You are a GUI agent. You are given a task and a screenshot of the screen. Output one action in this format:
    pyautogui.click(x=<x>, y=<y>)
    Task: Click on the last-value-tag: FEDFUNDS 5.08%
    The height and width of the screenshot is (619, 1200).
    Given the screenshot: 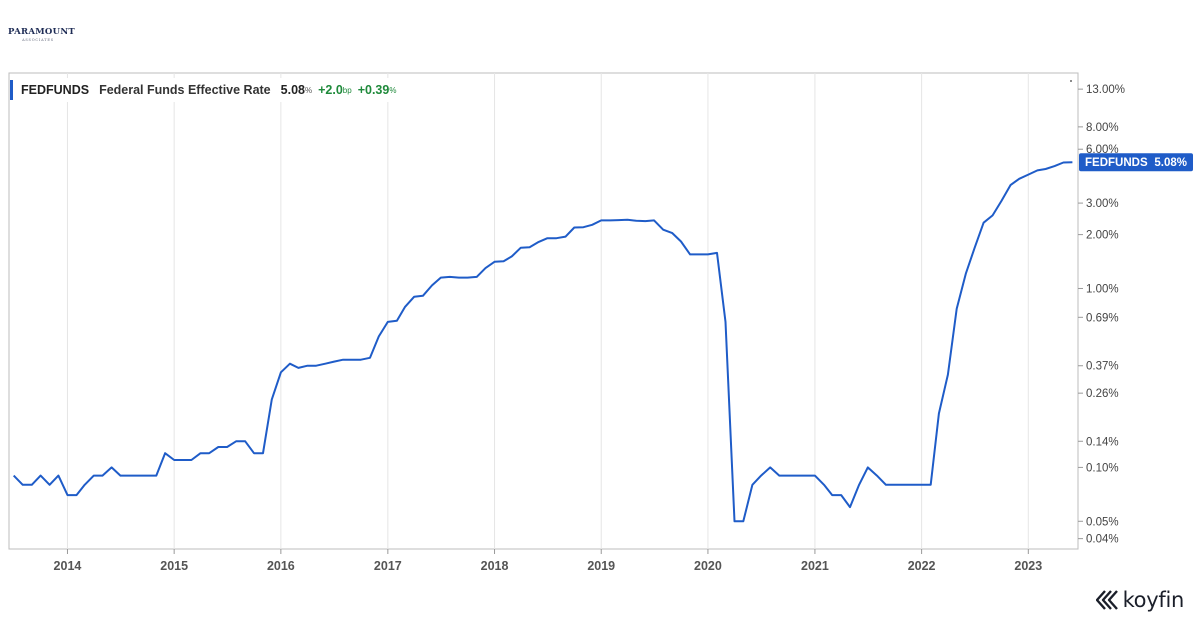 What is the action you would take?
    pyautogui.click(x=1136, y=162)
    